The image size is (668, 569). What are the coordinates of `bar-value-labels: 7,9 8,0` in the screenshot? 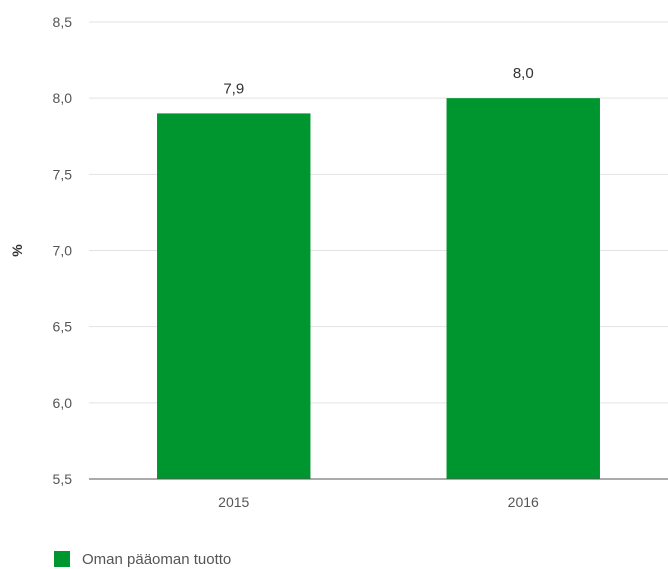 It's located at (378, 81).